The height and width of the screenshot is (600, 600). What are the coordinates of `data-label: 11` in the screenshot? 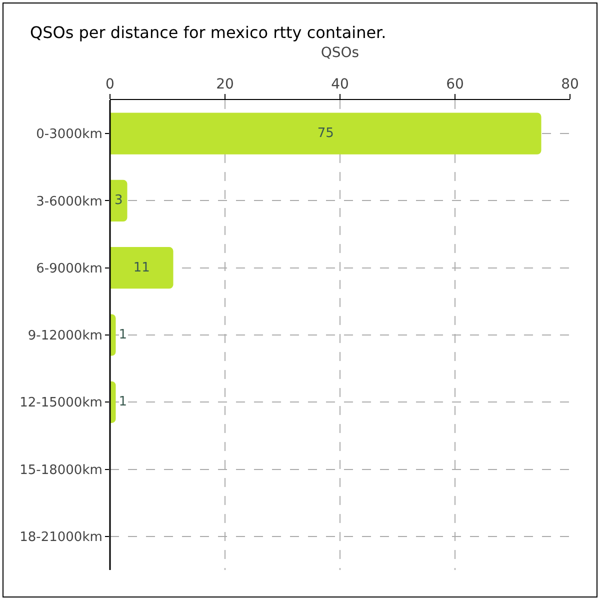 It's located at (141, 268).